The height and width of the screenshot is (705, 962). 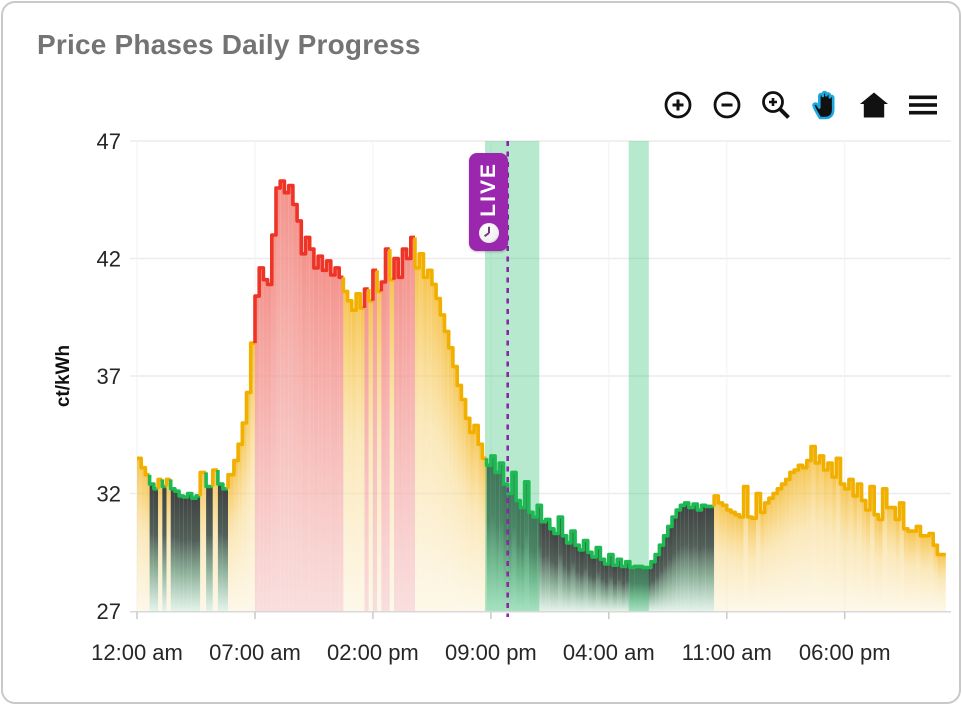 I want to click on live-badge-label: LIVE, so click(x=488, y=189).